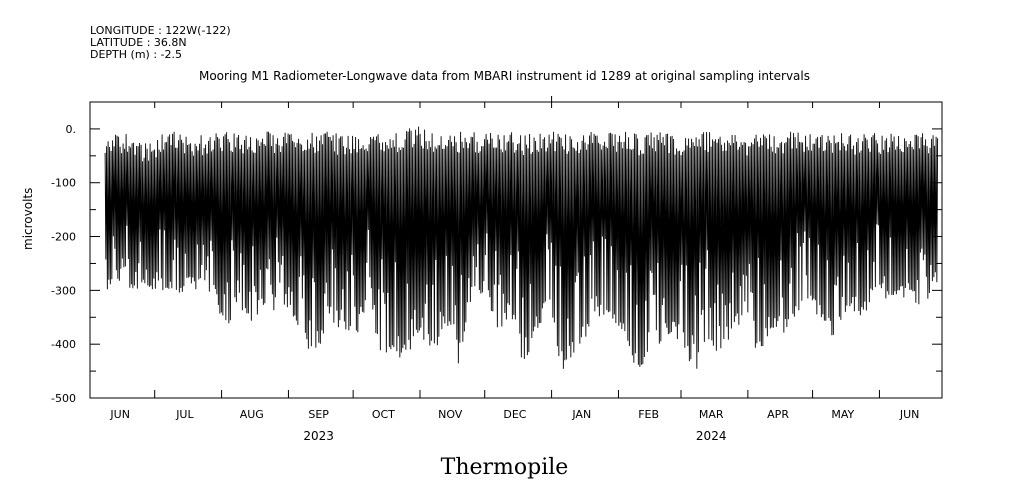 Image resolution: width=1009 pixels, height=504 pixels. I want to click on x-tick-label: JAN, so click(581, 414).